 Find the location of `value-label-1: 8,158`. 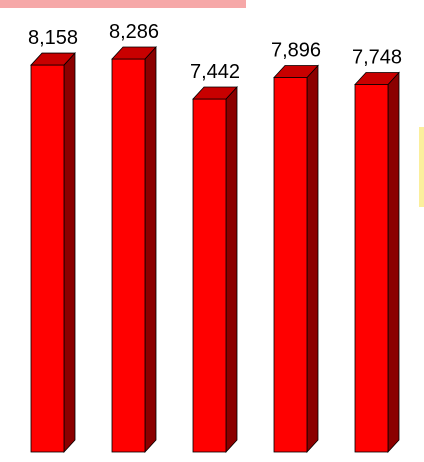

value-label-1: 8,158 is located at coordinates (53, 38).